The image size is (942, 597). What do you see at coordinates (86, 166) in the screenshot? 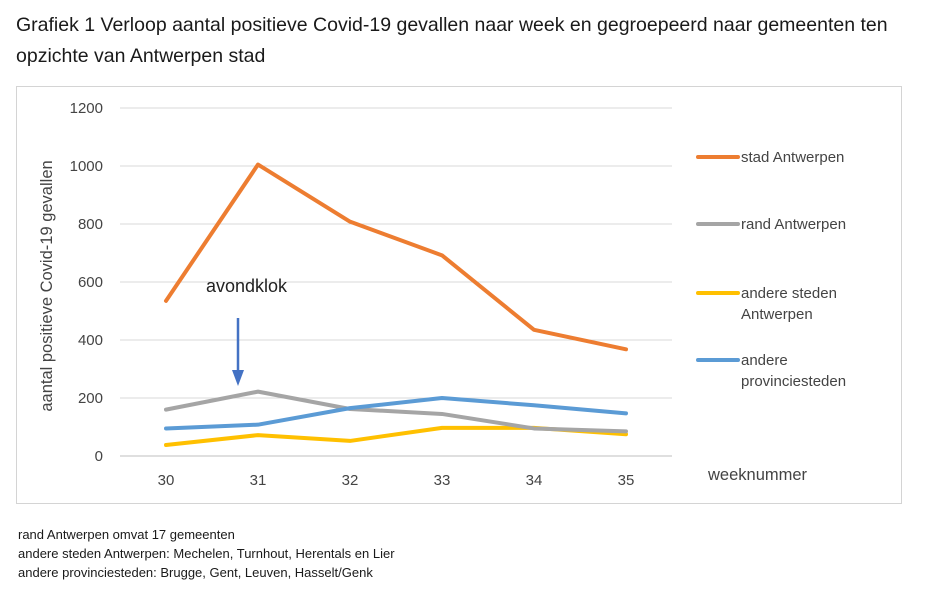
I see `y-tick-label: 1000` at bounding box center [86, 166].